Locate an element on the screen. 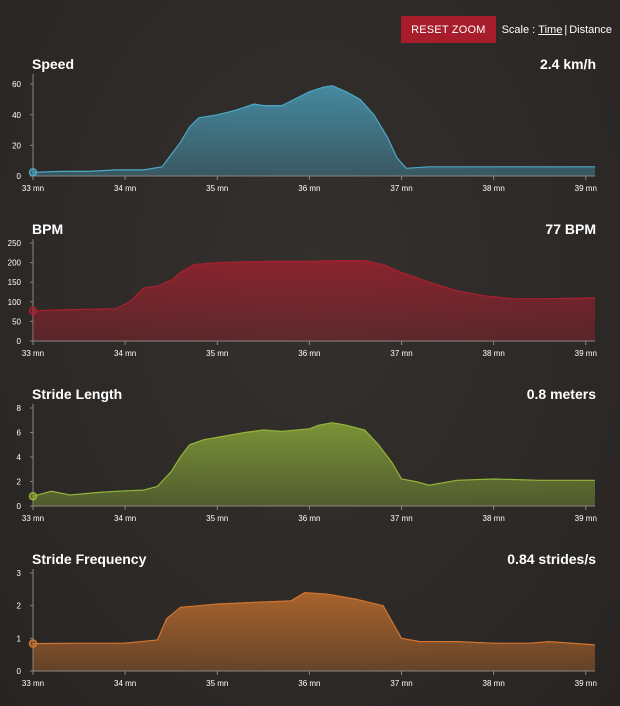  y-tick-label: 100 is located at coordinates (15, 302).